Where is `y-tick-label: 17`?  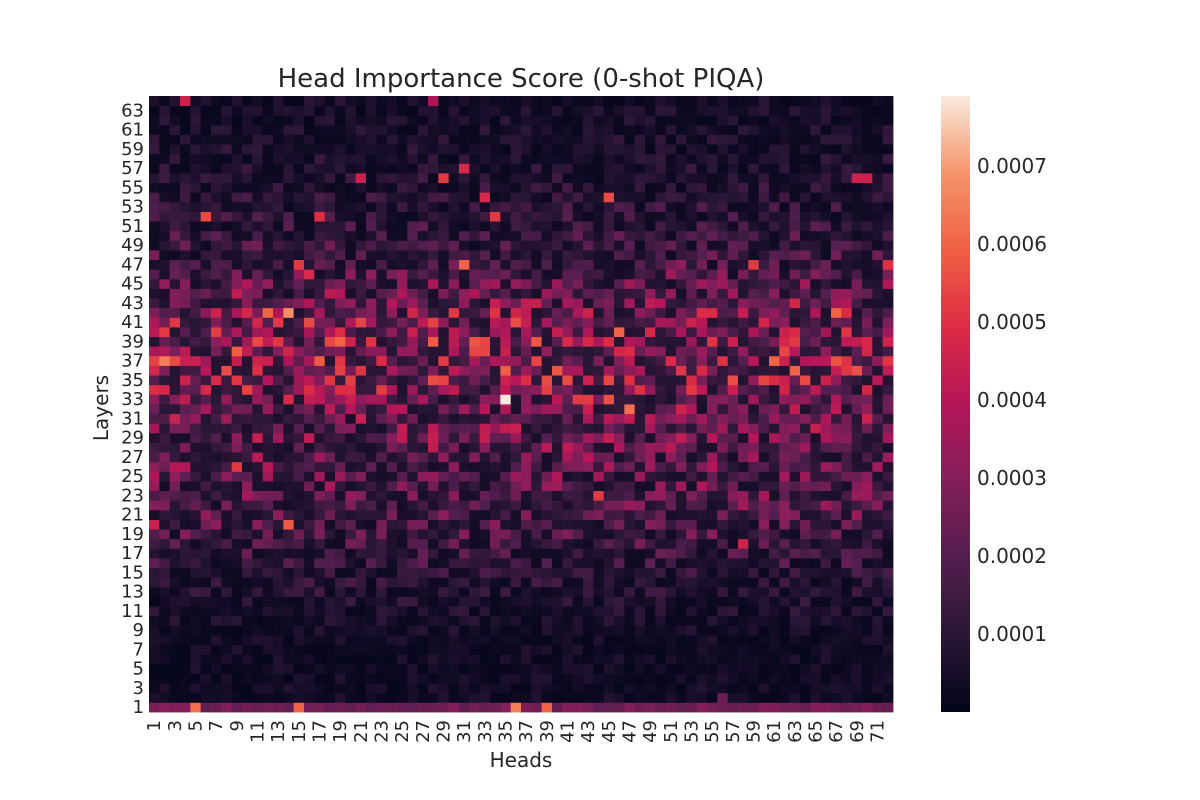
y-tick-label: 17 is located at coordinates (132, 553).